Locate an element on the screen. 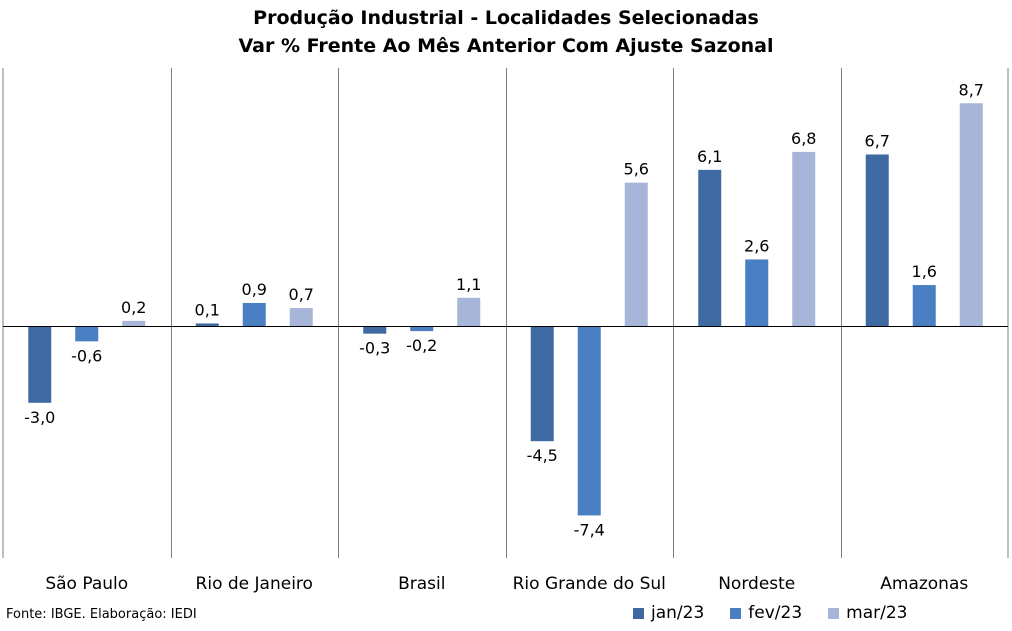  data-label: -0,3 is located at coordinates (374, 348).